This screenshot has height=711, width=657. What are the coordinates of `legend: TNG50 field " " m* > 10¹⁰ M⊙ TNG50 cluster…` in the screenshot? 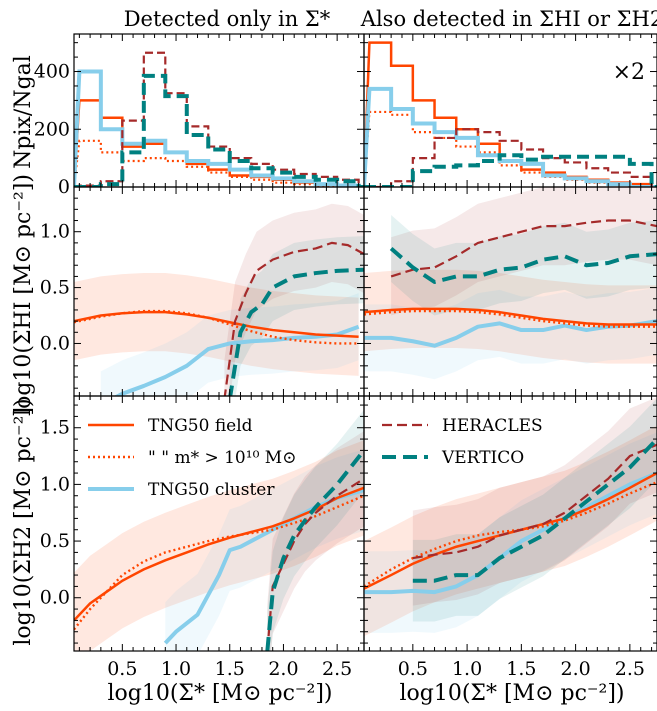 It's located at (315, 458).